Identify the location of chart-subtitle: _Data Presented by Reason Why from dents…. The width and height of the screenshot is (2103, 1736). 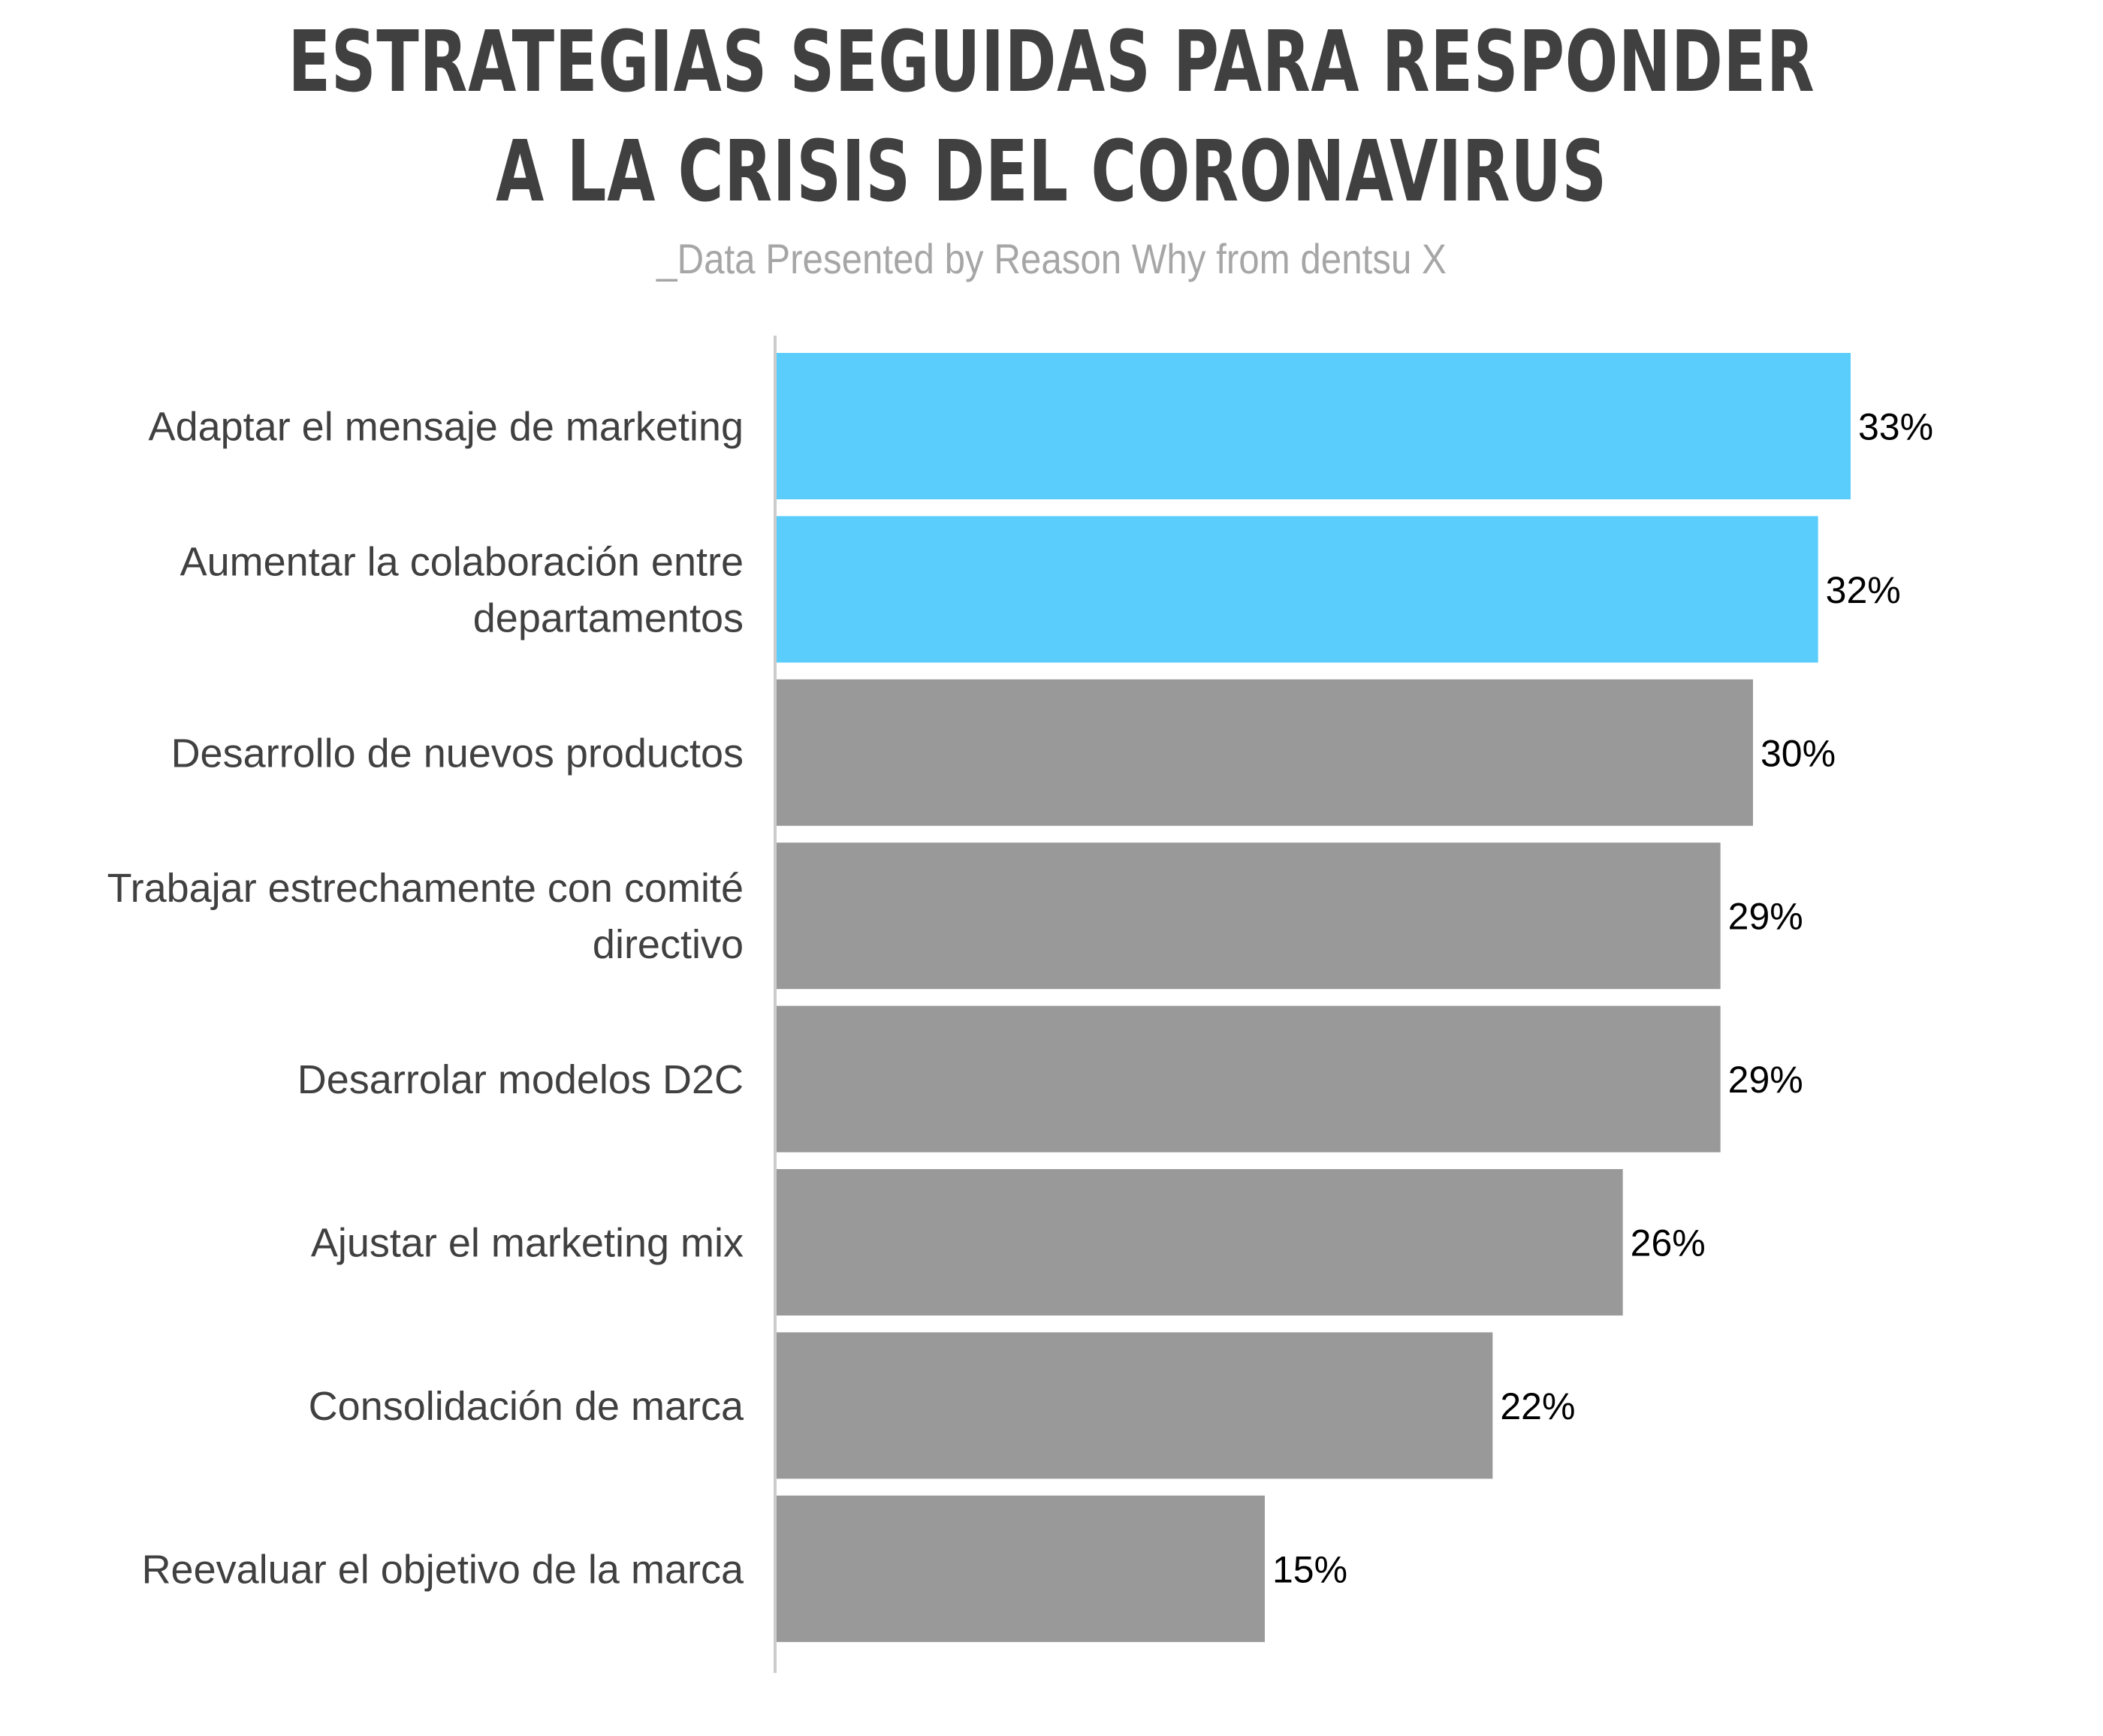
(1052, 258).